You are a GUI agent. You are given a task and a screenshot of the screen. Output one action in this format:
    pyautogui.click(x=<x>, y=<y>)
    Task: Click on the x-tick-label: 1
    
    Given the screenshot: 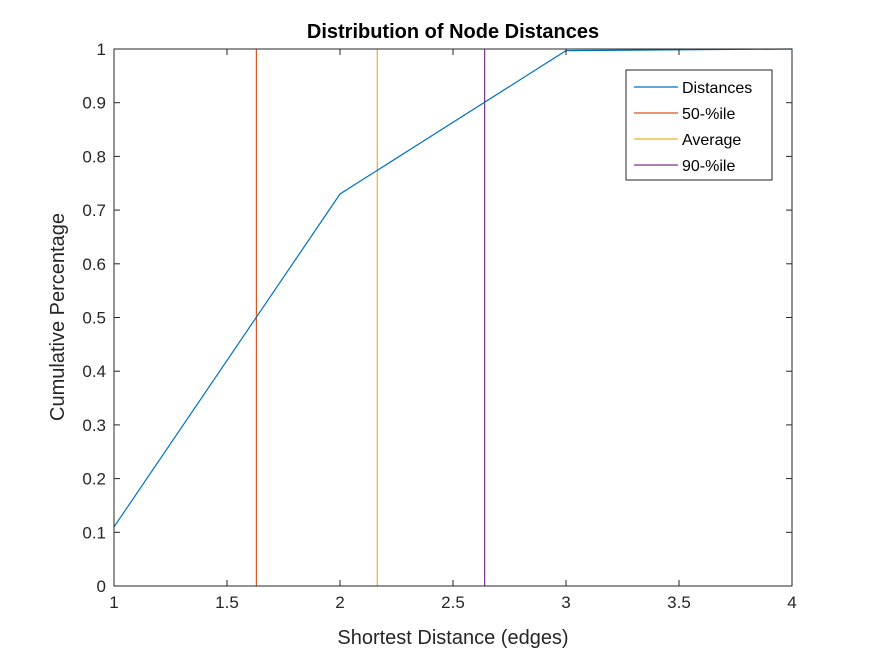 What is the action you would take?
    pyautogui.click(x=113, y=602)
    